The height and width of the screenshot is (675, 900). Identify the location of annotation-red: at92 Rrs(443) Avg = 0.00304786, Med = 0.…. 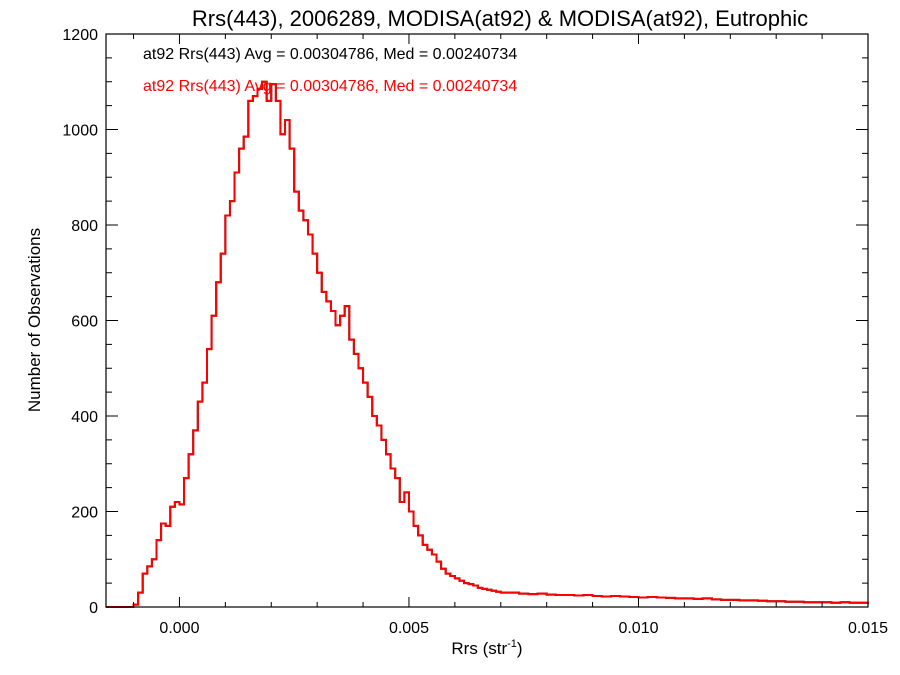
(330, 86).